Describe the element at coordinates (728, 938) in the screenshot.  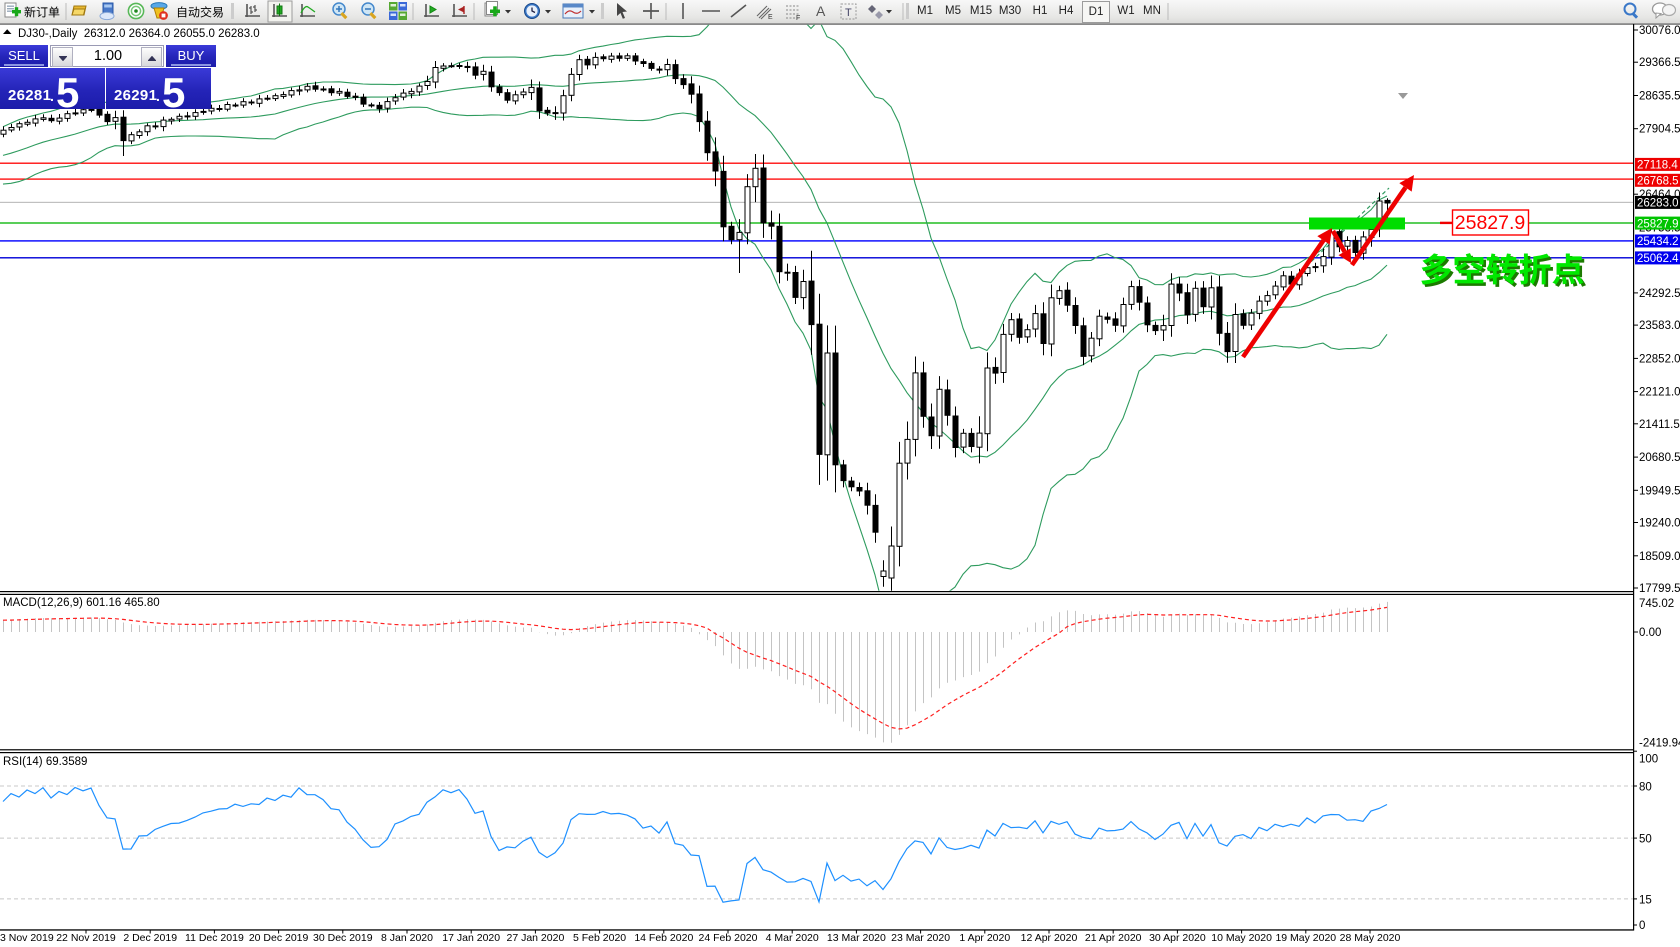
I see `svg-text: 24 Feb 2020` at that location.